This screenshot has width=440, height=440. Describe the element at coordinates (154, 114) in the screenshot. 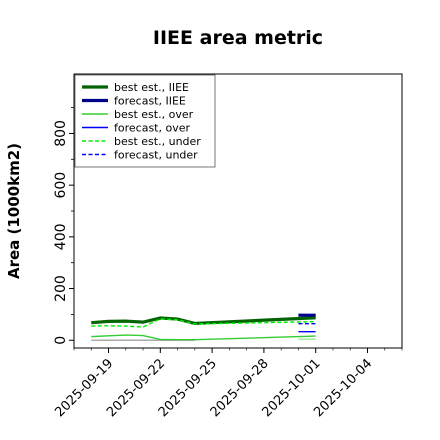

I see `legend-entry-label: best est., over` at that location.